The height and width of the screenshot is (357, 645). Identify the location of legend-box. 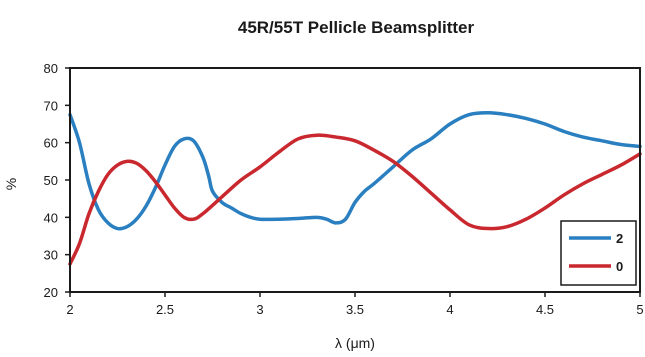
(598, 253).